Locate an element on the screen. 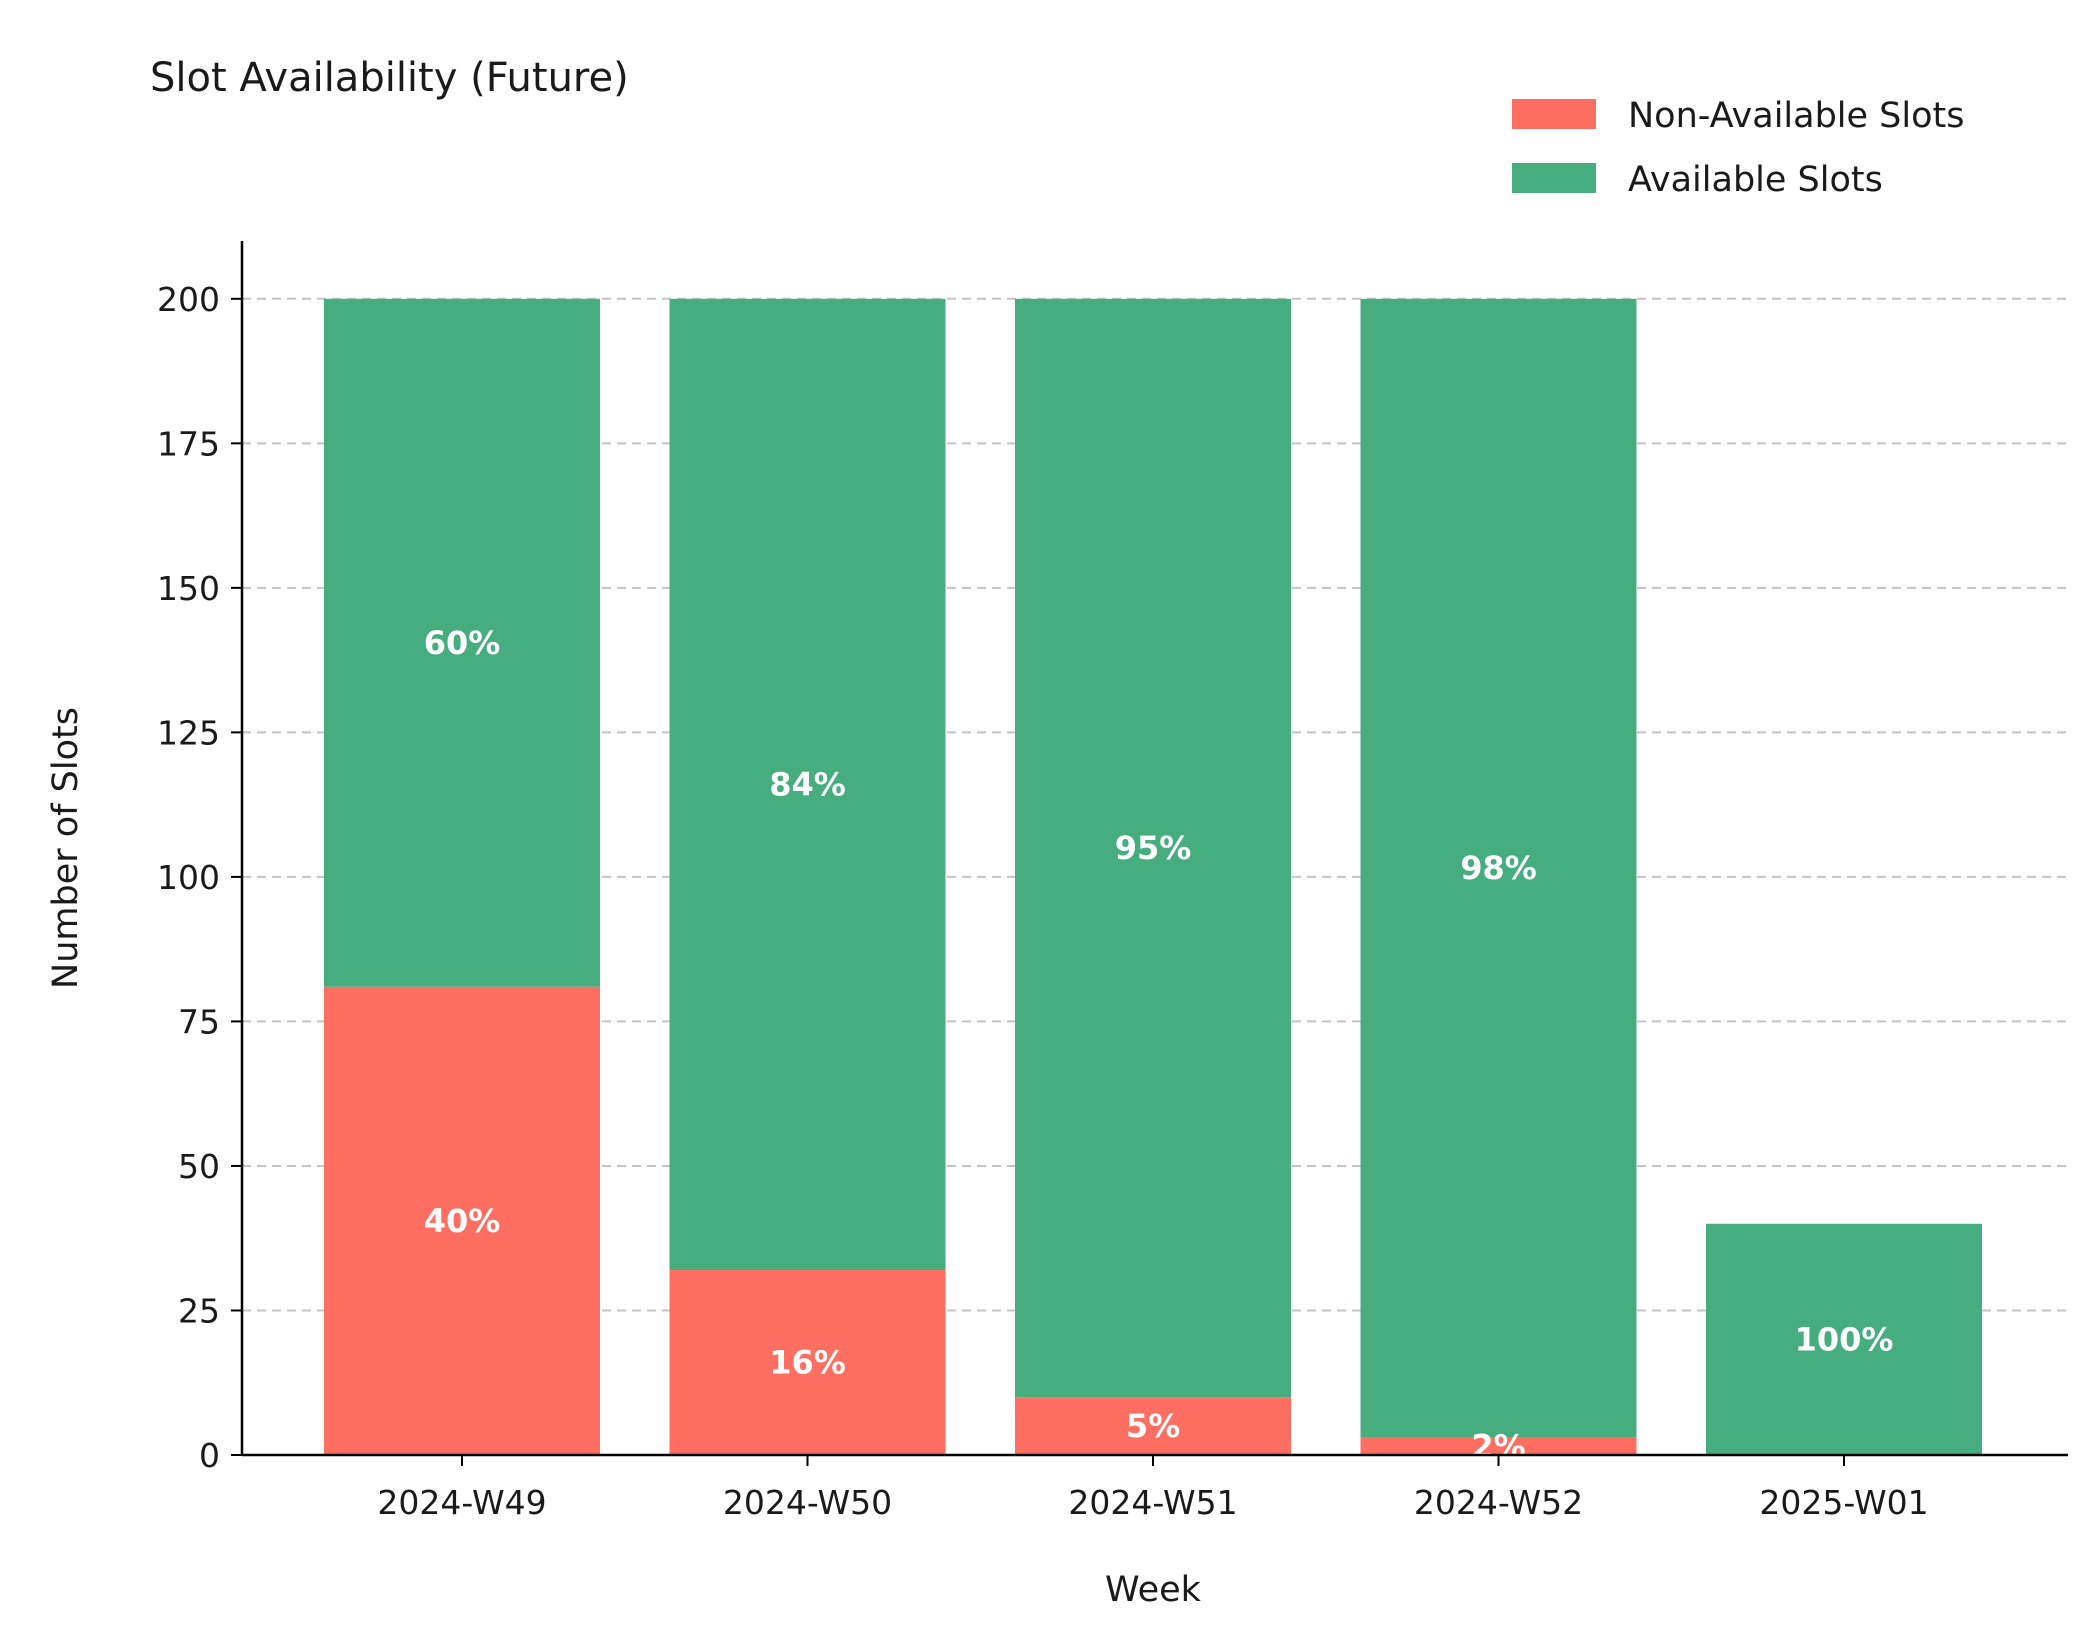  y-tick-label: 50 is located at coordinates (199, 1166).